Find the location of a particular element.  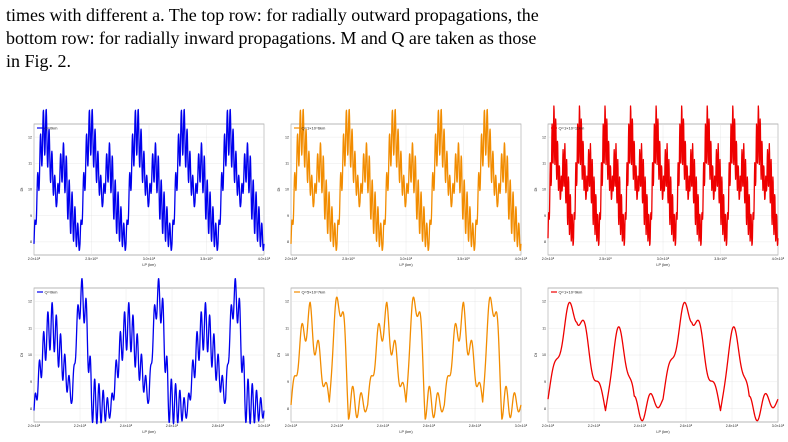

legend-label: Q=1×10^6km is located at coordinates (314, 127).